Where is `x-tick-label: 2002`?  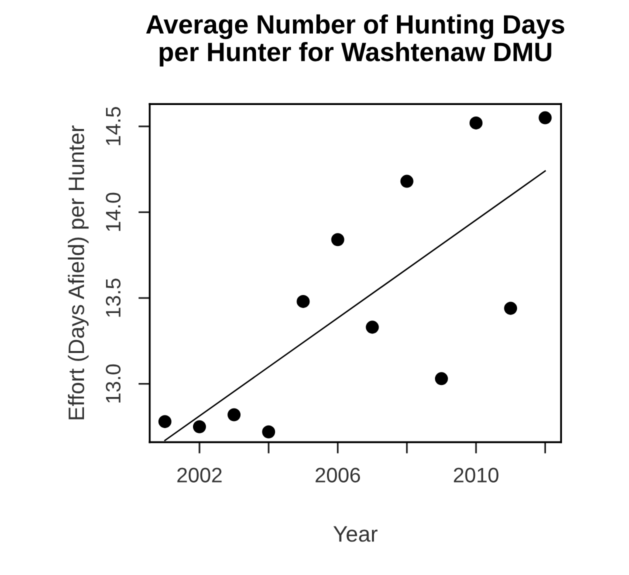
x-tick-label: 2002 is located at coordinates (199, 475).